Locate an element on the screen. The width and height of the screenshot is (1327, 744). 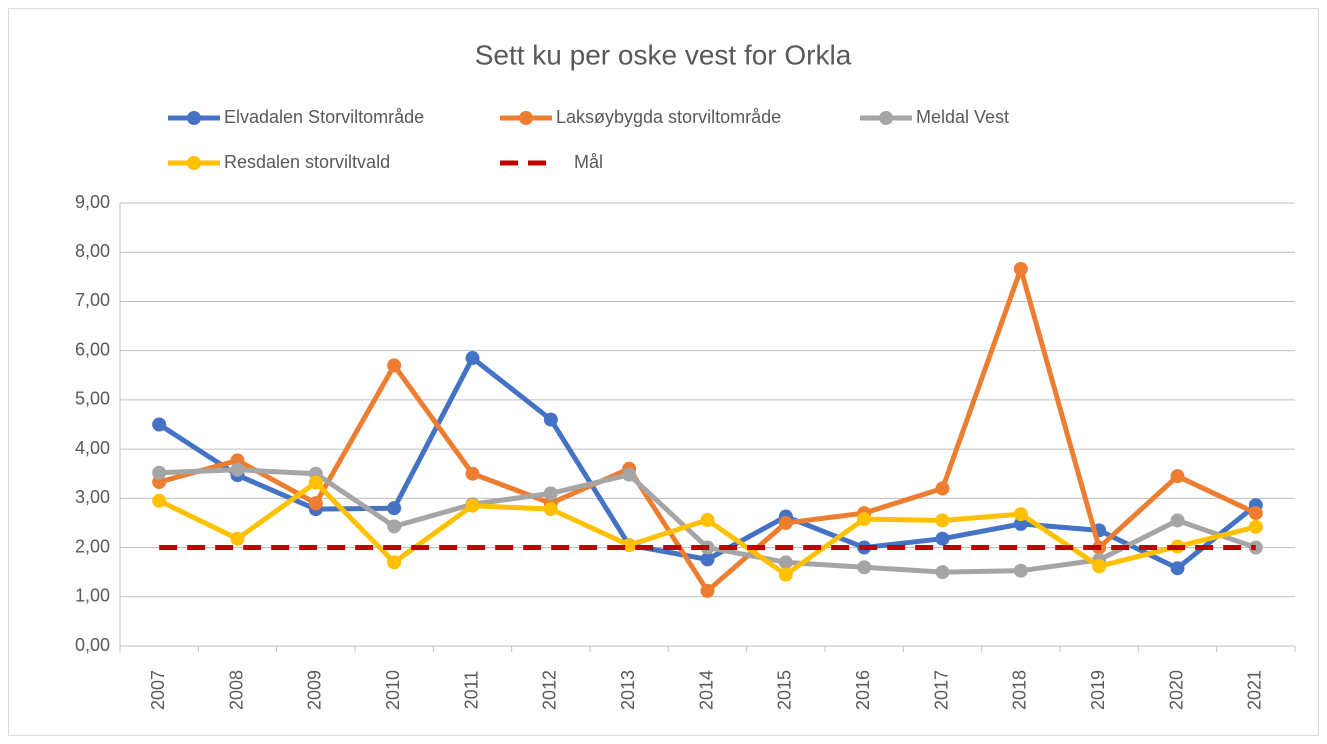
x-tick-label: 2013 is located at coordinates (628, 690).